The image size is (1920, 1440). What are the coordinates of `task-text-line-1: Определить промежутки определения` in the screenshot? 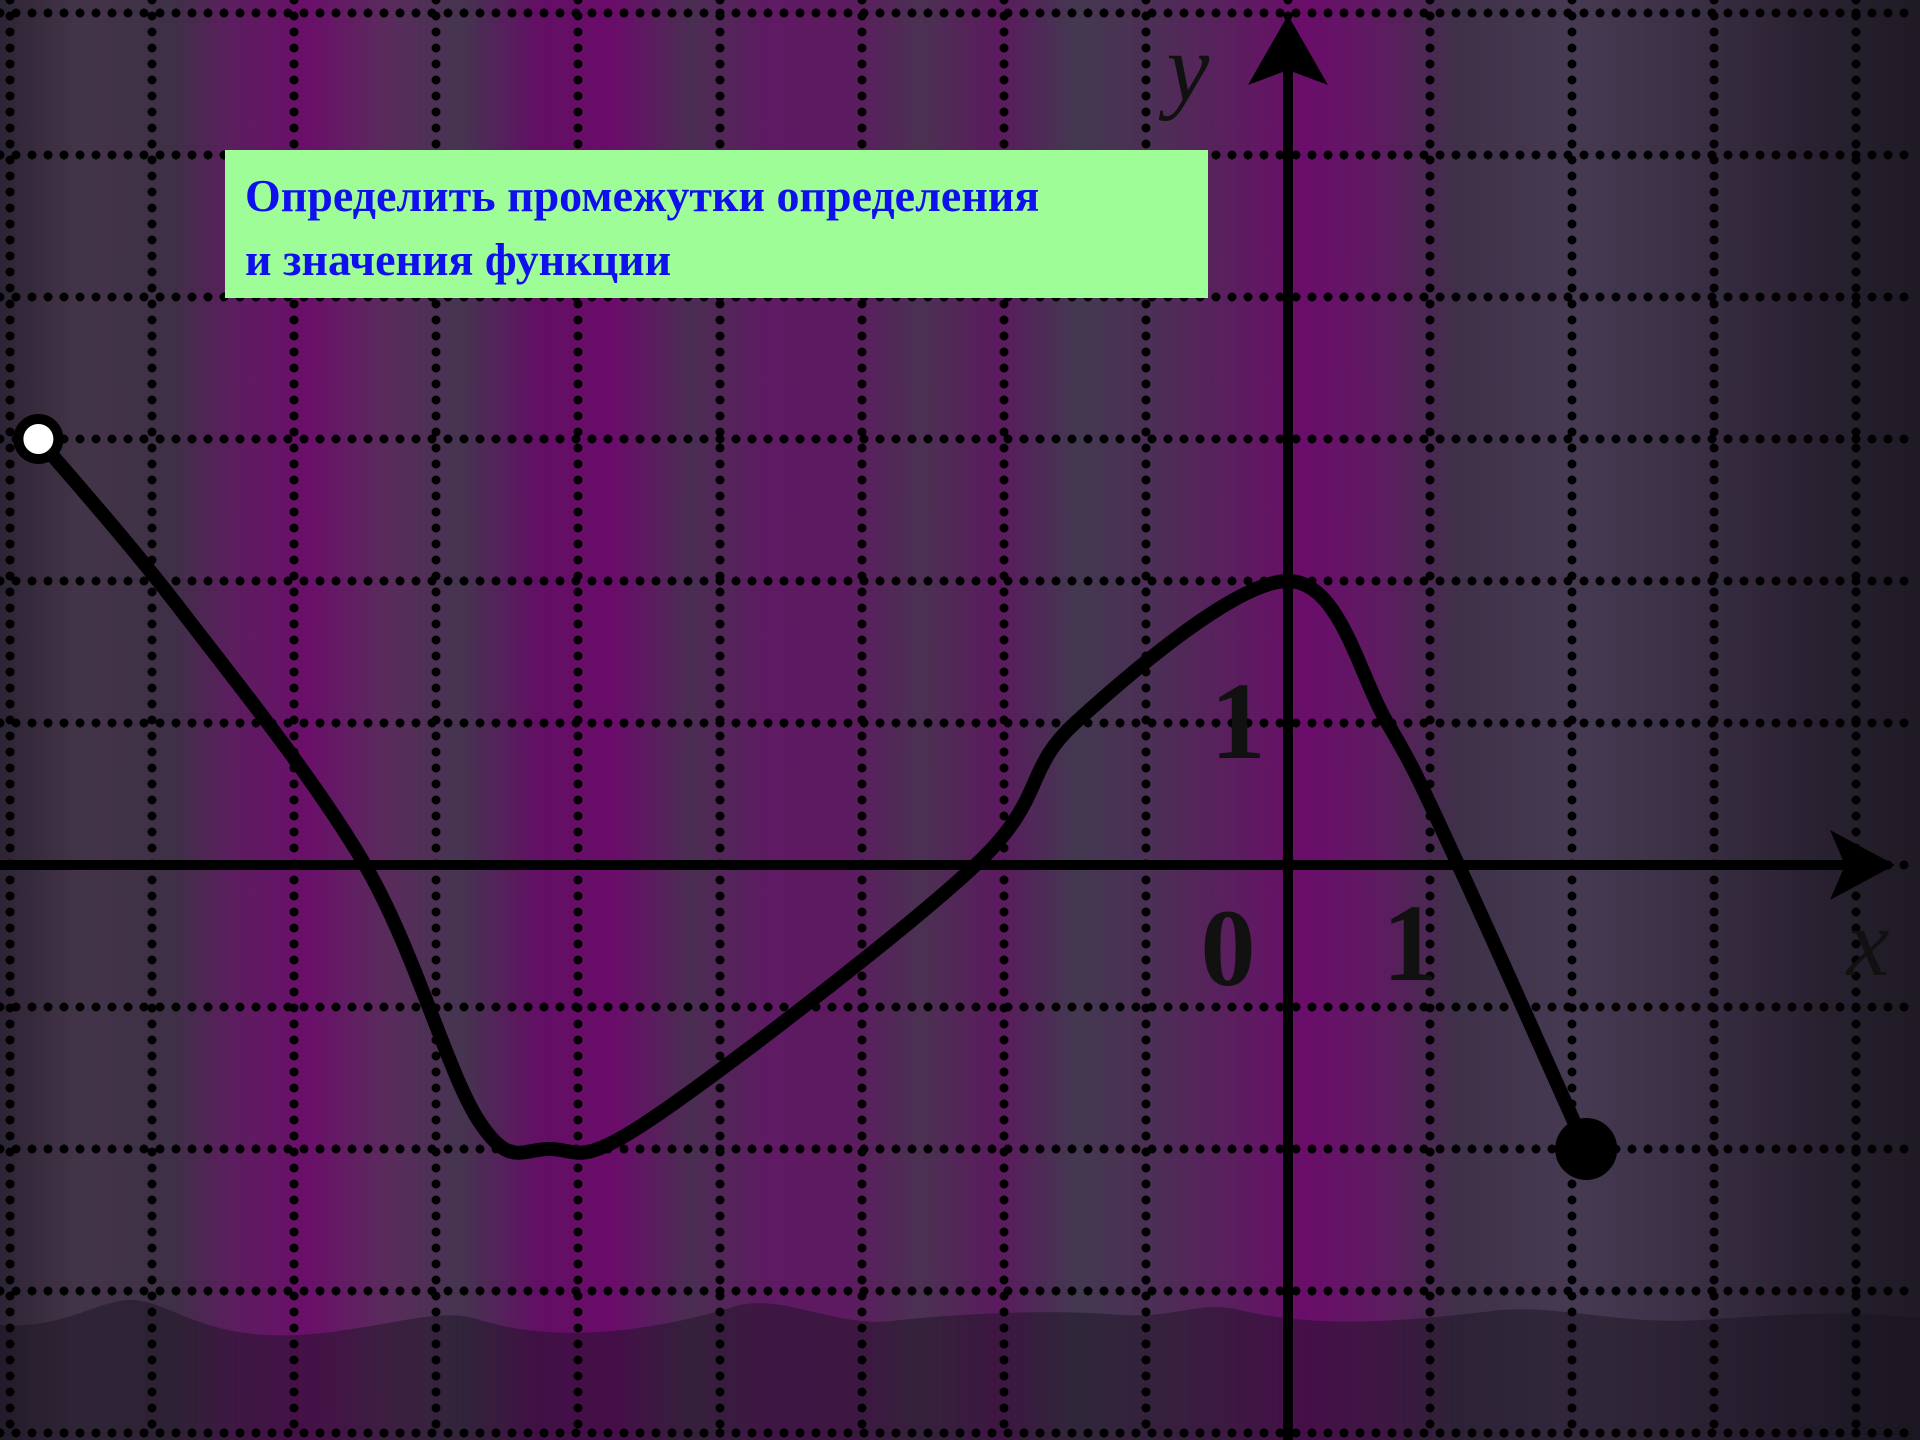 It's located at (642, 195).